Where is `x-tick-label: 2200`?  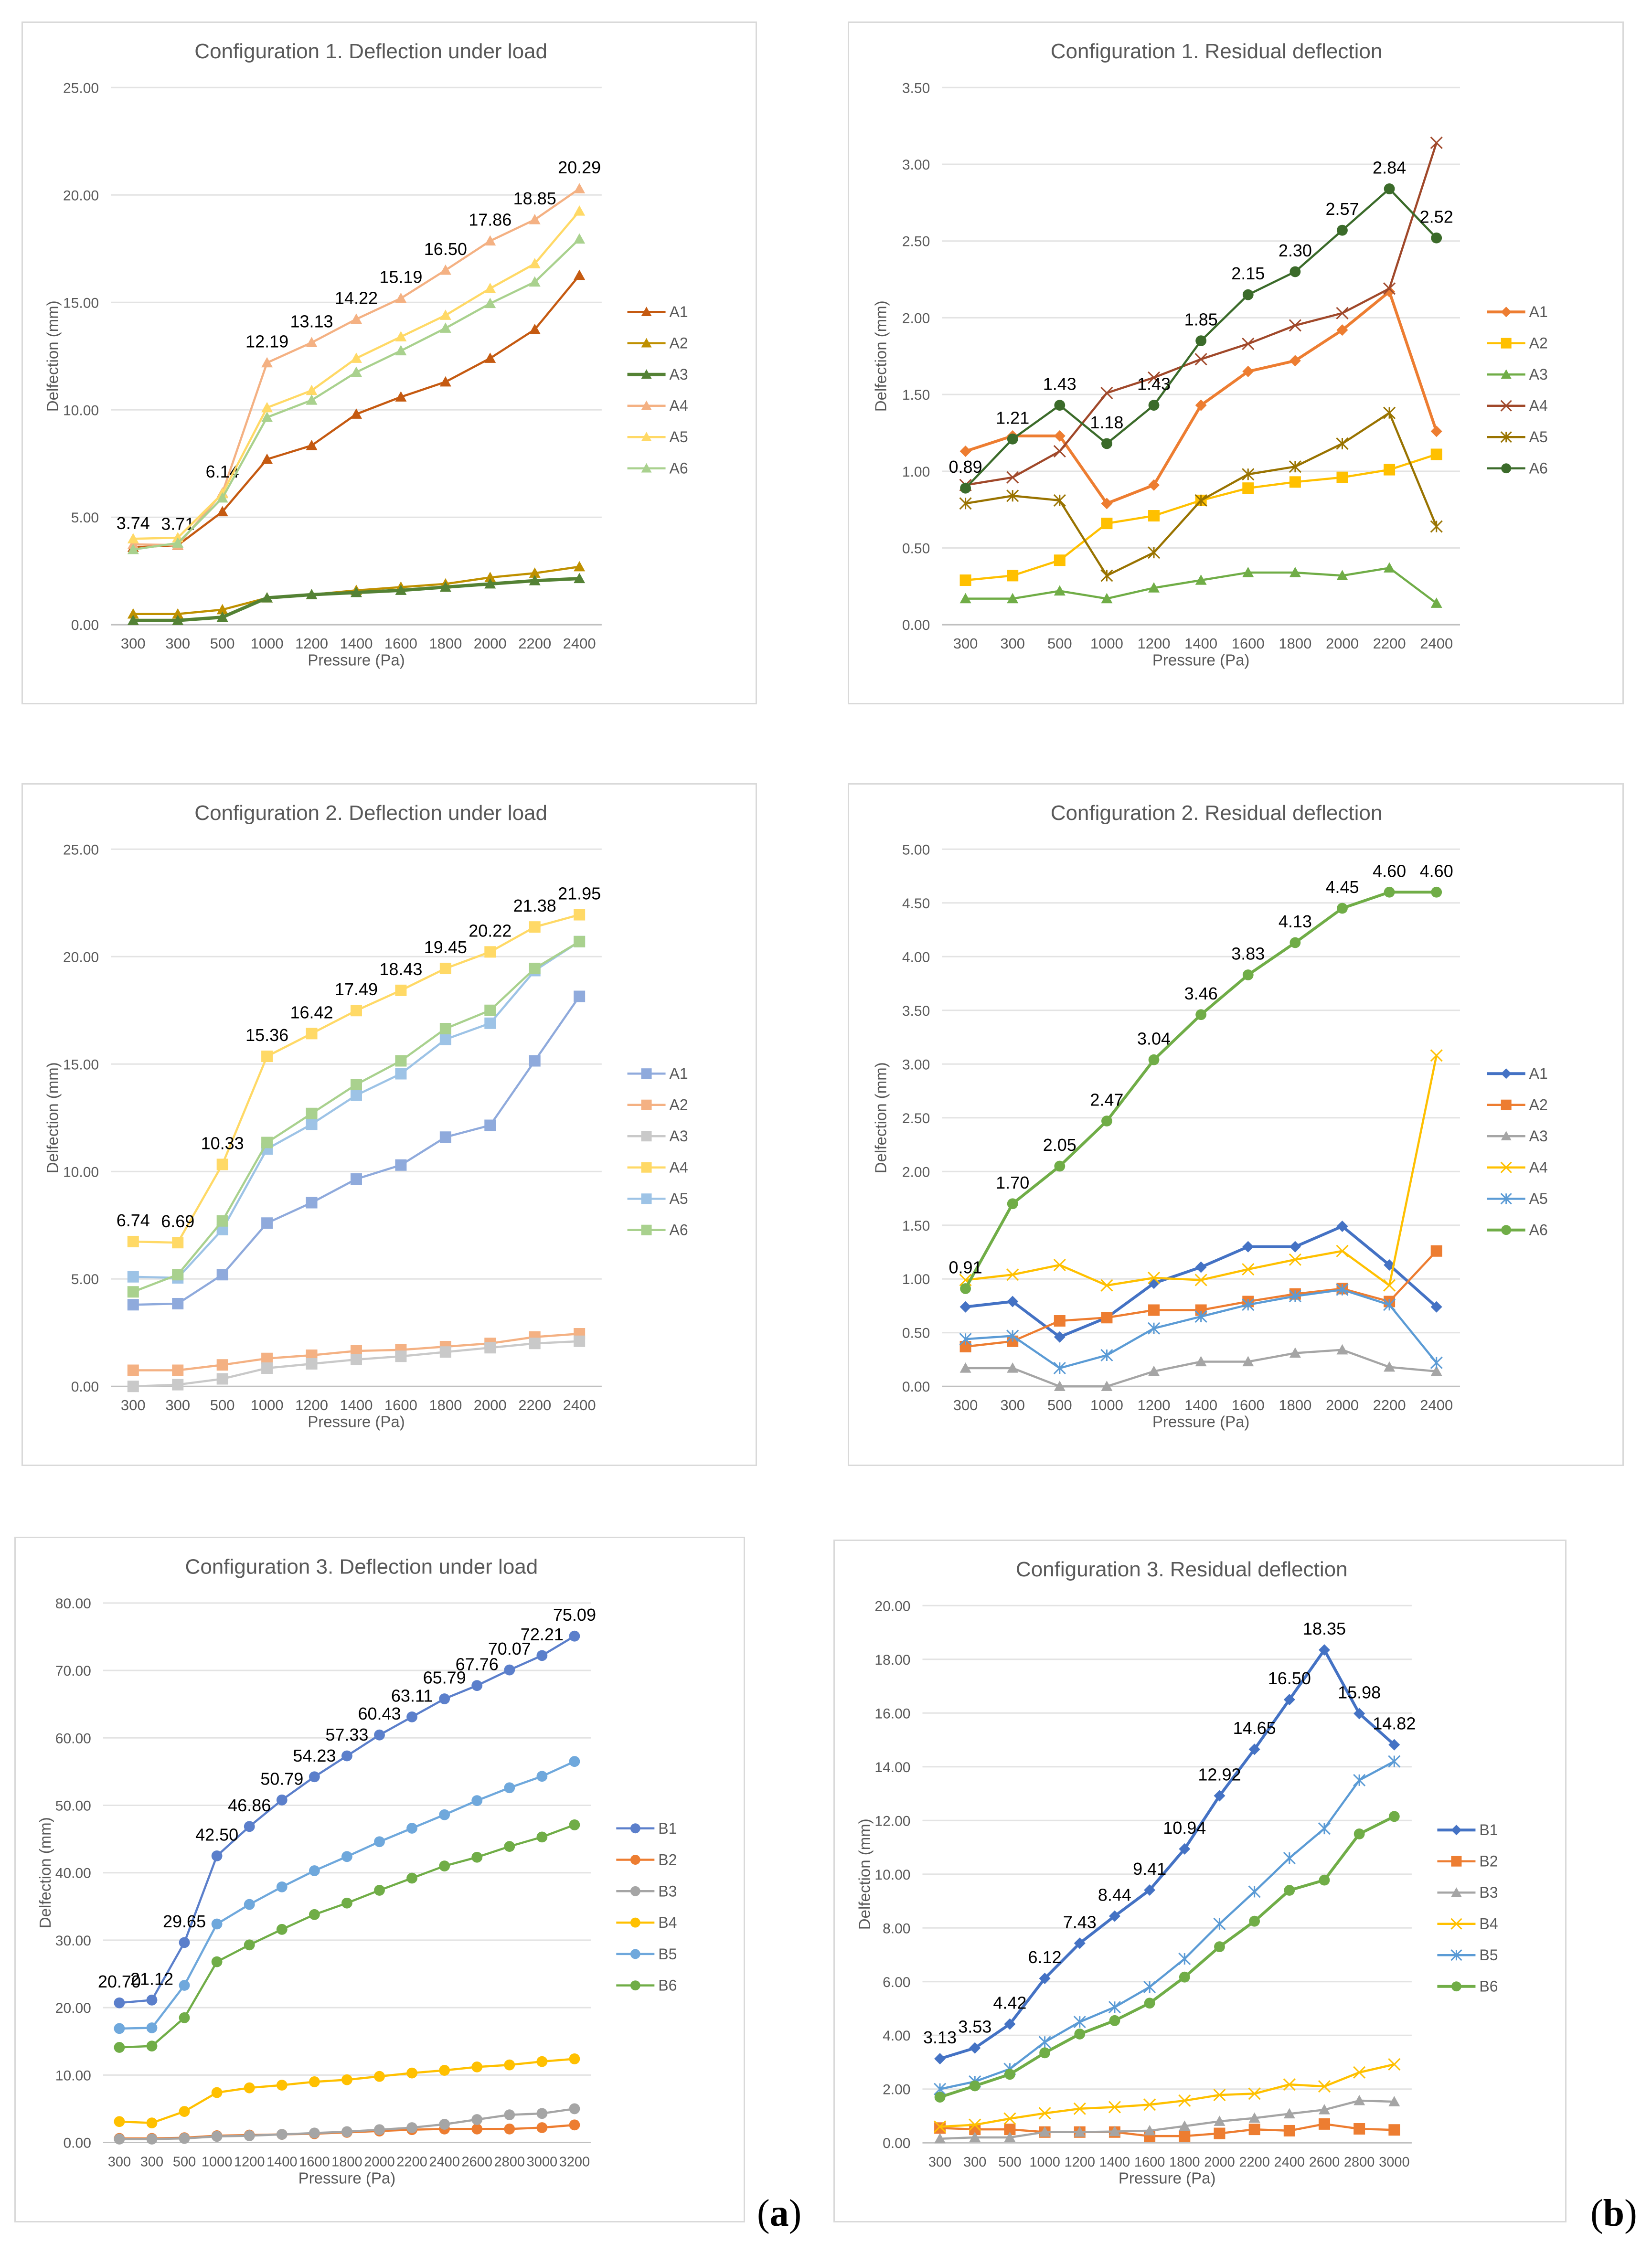
x-tick-label: 2200 is located at coordinates (411, 2163).